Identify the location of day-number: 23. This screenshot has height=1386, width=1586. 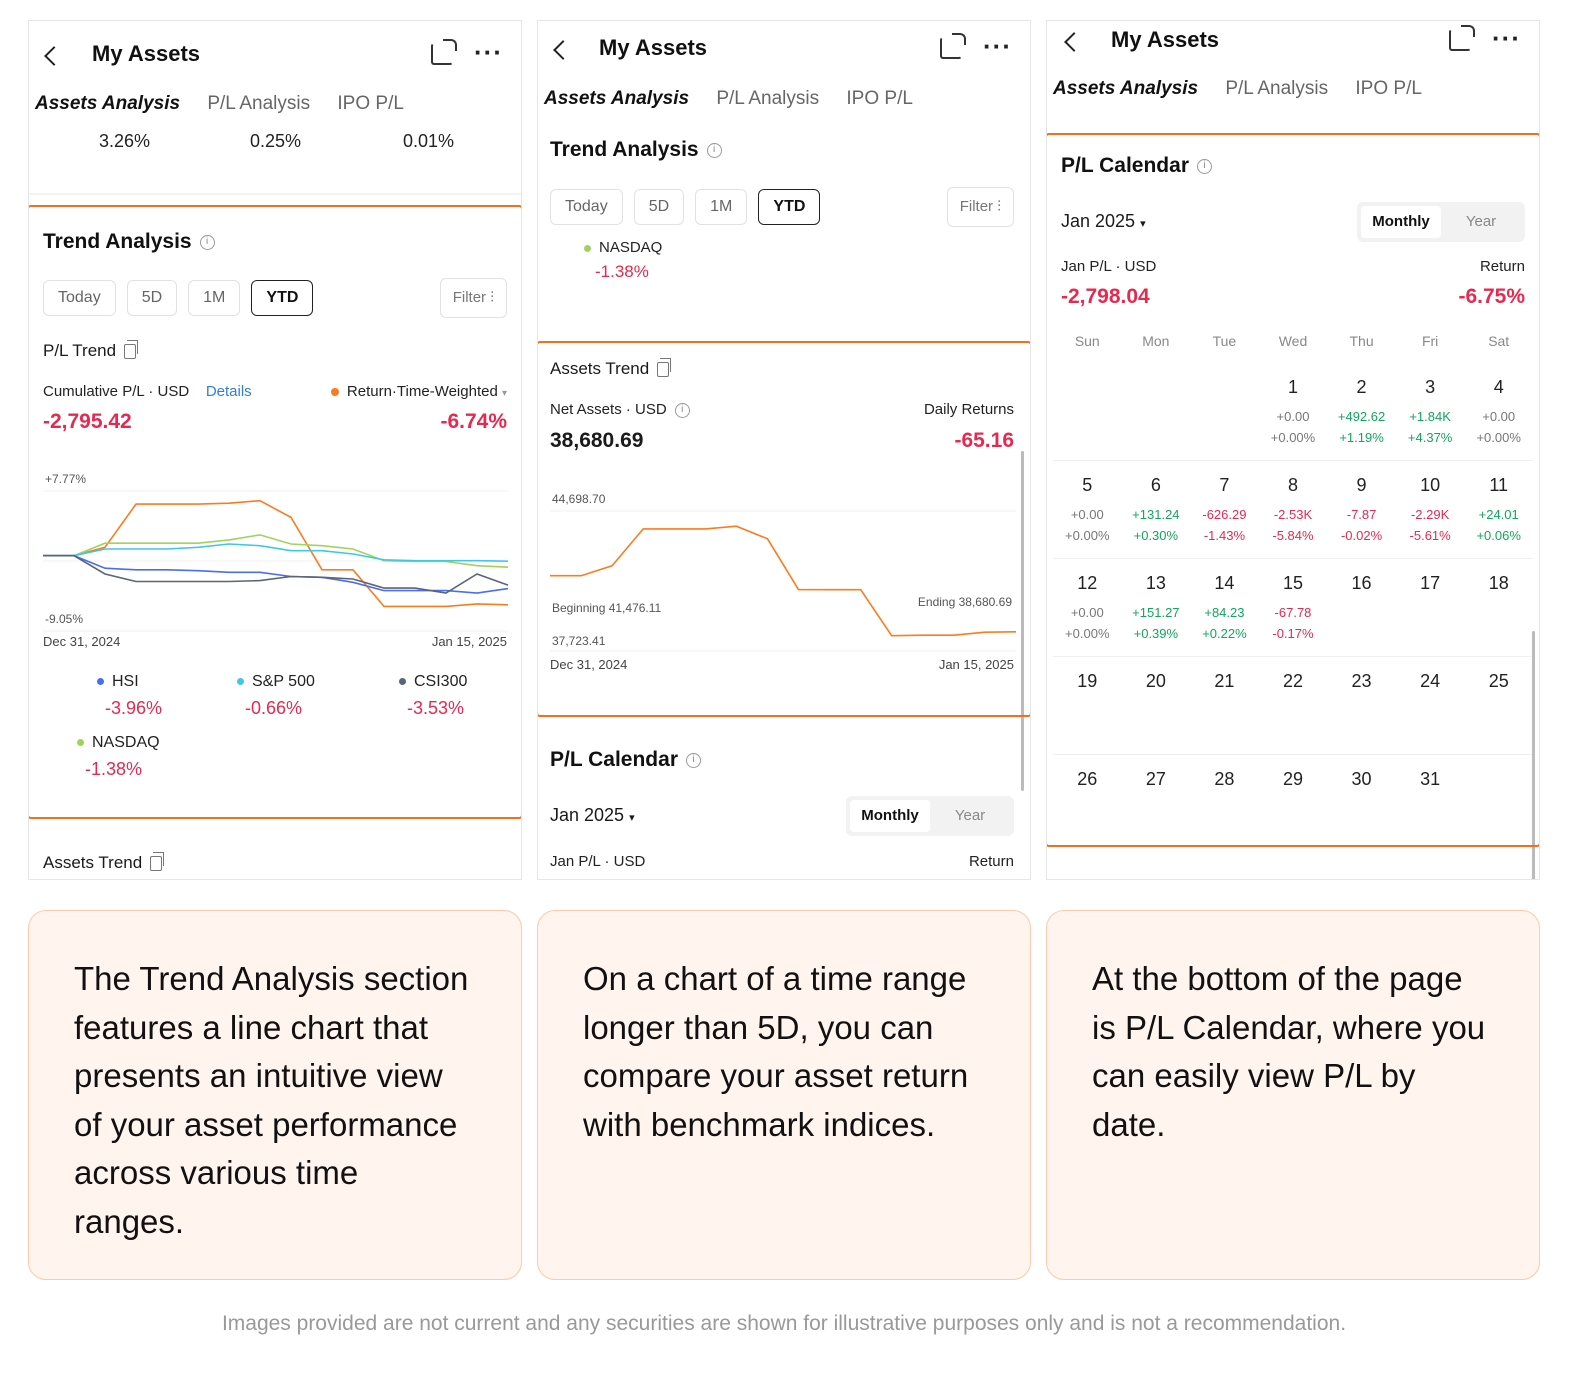
(1361, 681).